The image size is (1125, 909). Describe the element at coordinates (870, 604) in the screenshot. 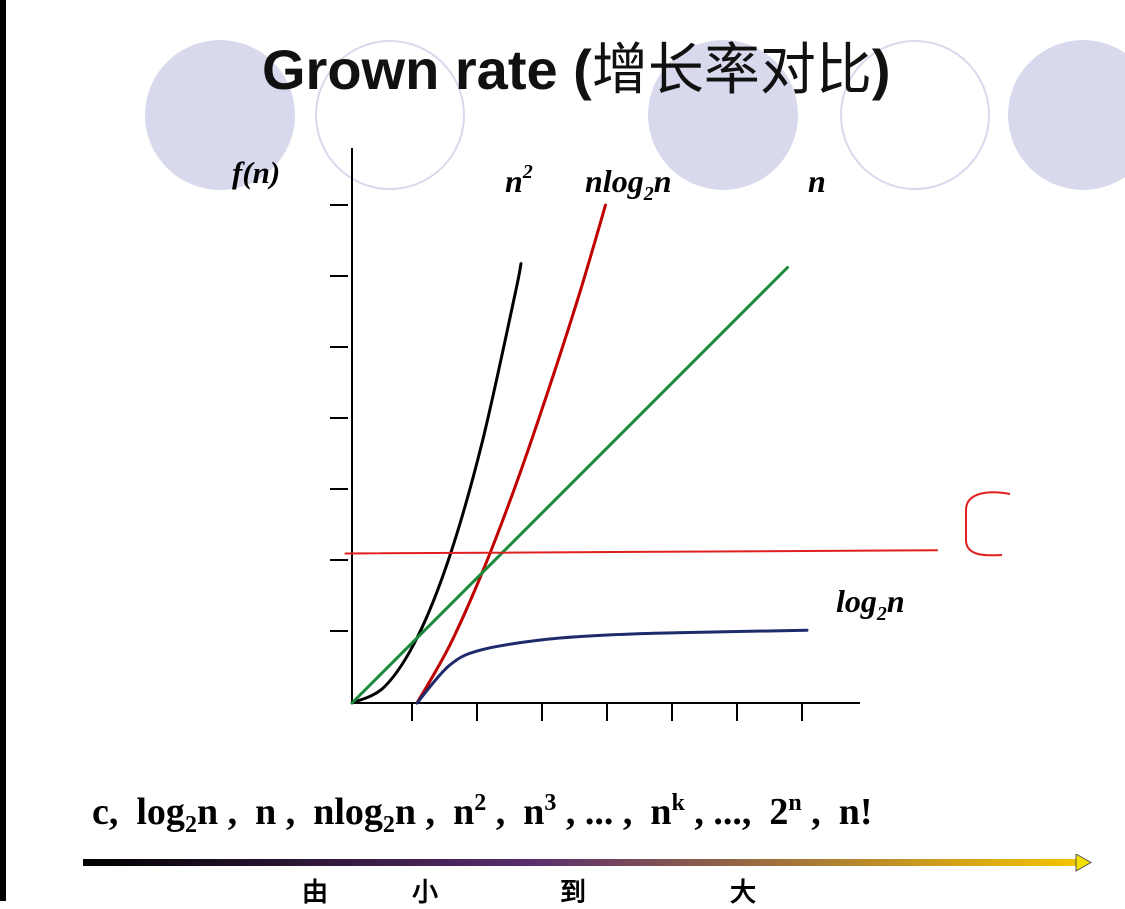

I see `series-label-log2n: log2n` at that location.